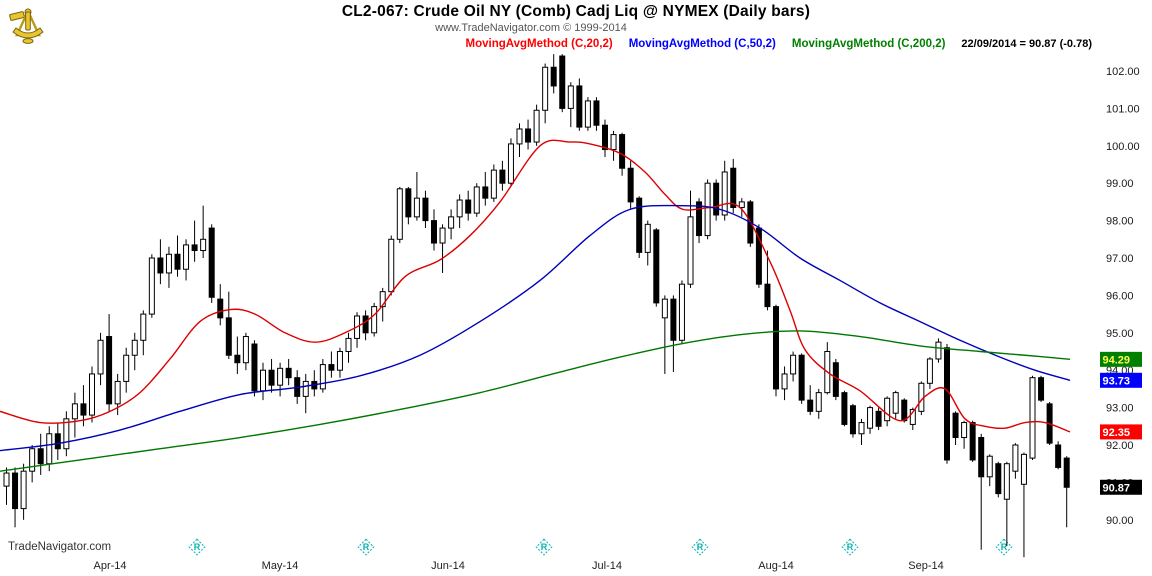  Describe the element at coordinates (1120, 334) in the screenshot. I see `y-tick-label: 95.00` at that location.